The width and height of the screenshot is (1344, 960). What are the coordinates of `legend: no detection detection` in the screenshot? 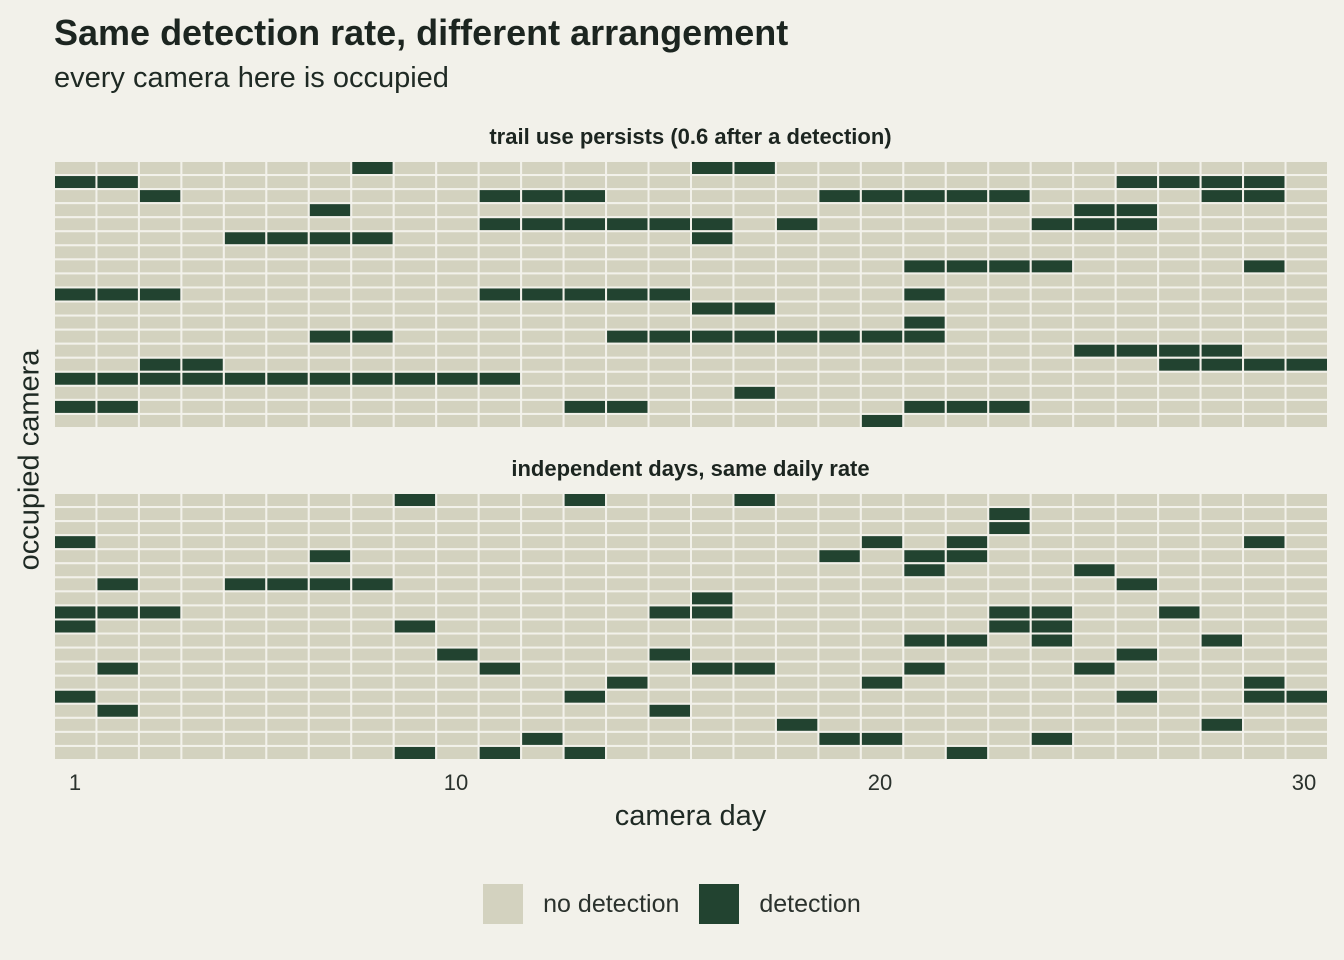 It's located at (672, 904).